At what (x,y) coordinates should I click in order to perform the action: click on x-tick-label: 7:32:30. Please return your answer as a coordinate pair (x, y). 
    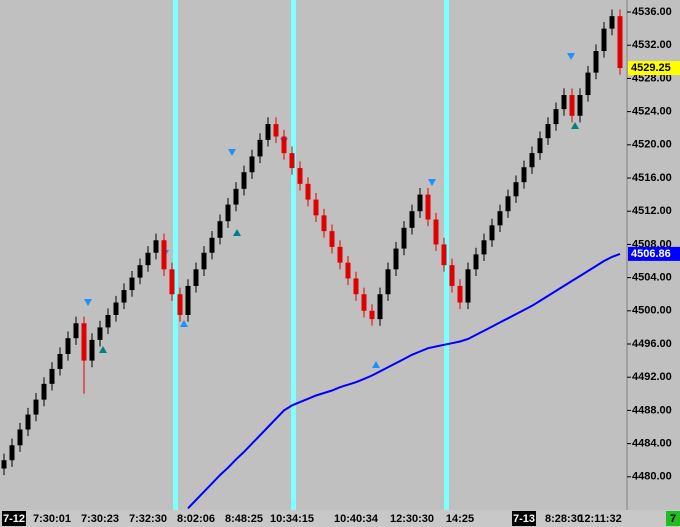
    Looking at the image, I should click on (148, 519).